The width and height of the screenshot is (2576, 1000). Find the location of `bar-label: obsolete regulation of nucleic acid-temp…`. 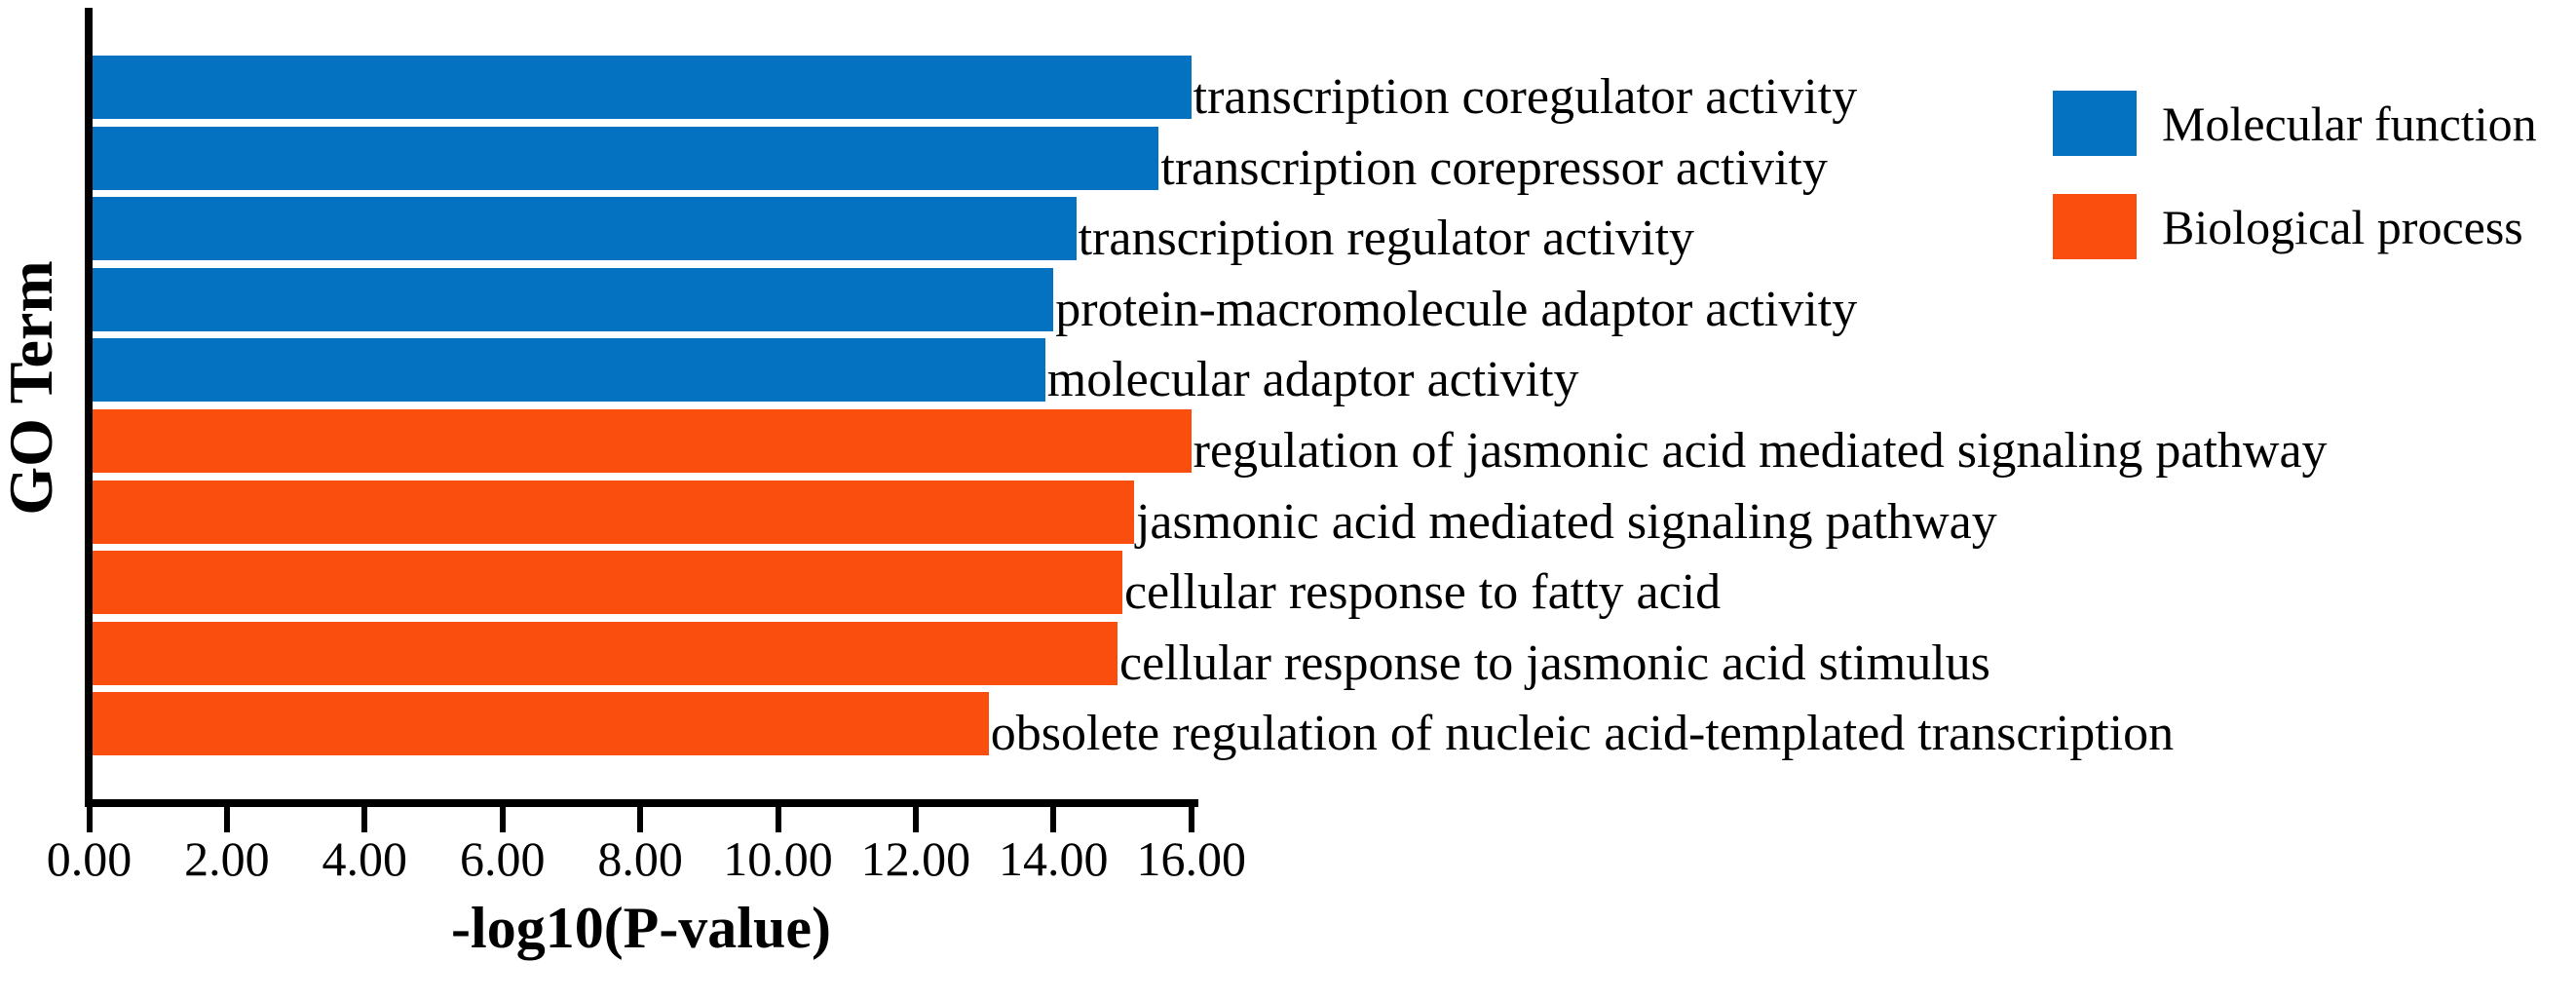

bar-label: obsolete regulation of nucleic acid-temp… is located at coordinates (1582, 734).